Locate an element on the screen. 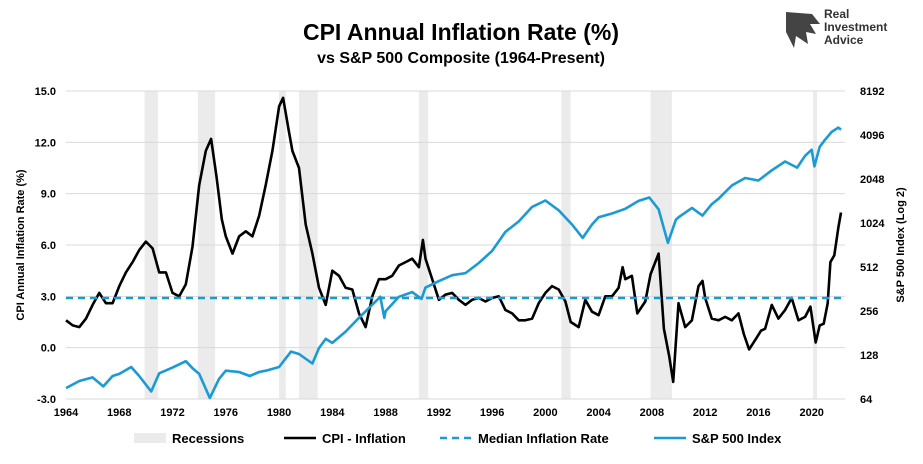 This screenshot has height=464, width=923. x-tick-label-2: 1972 is located at coordinates (172, 413).